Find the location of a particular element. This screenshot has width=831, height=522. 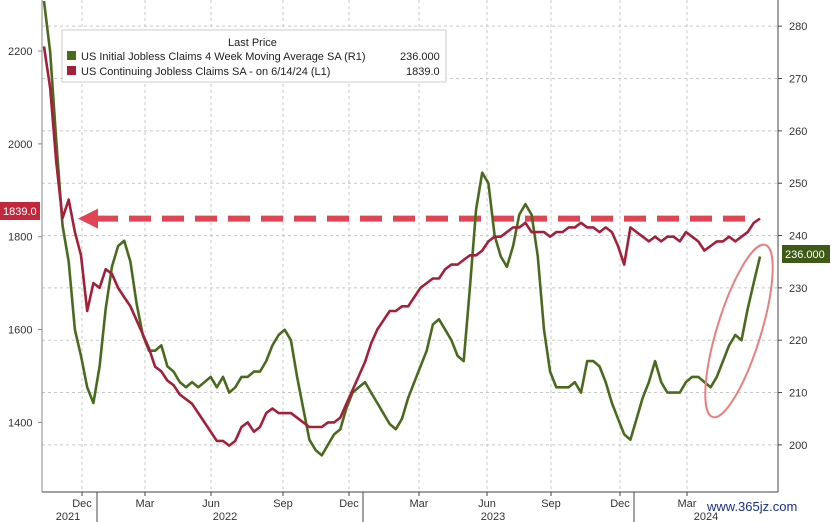

red-tag-box is located at coordinates (20, 211).